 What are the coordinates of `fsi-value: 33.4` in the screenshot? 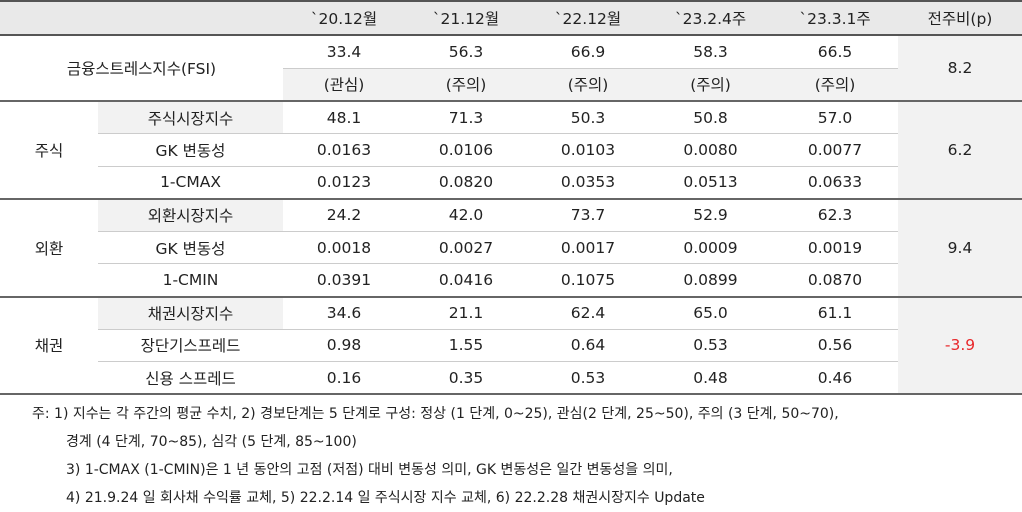 It's located at (344, 52).